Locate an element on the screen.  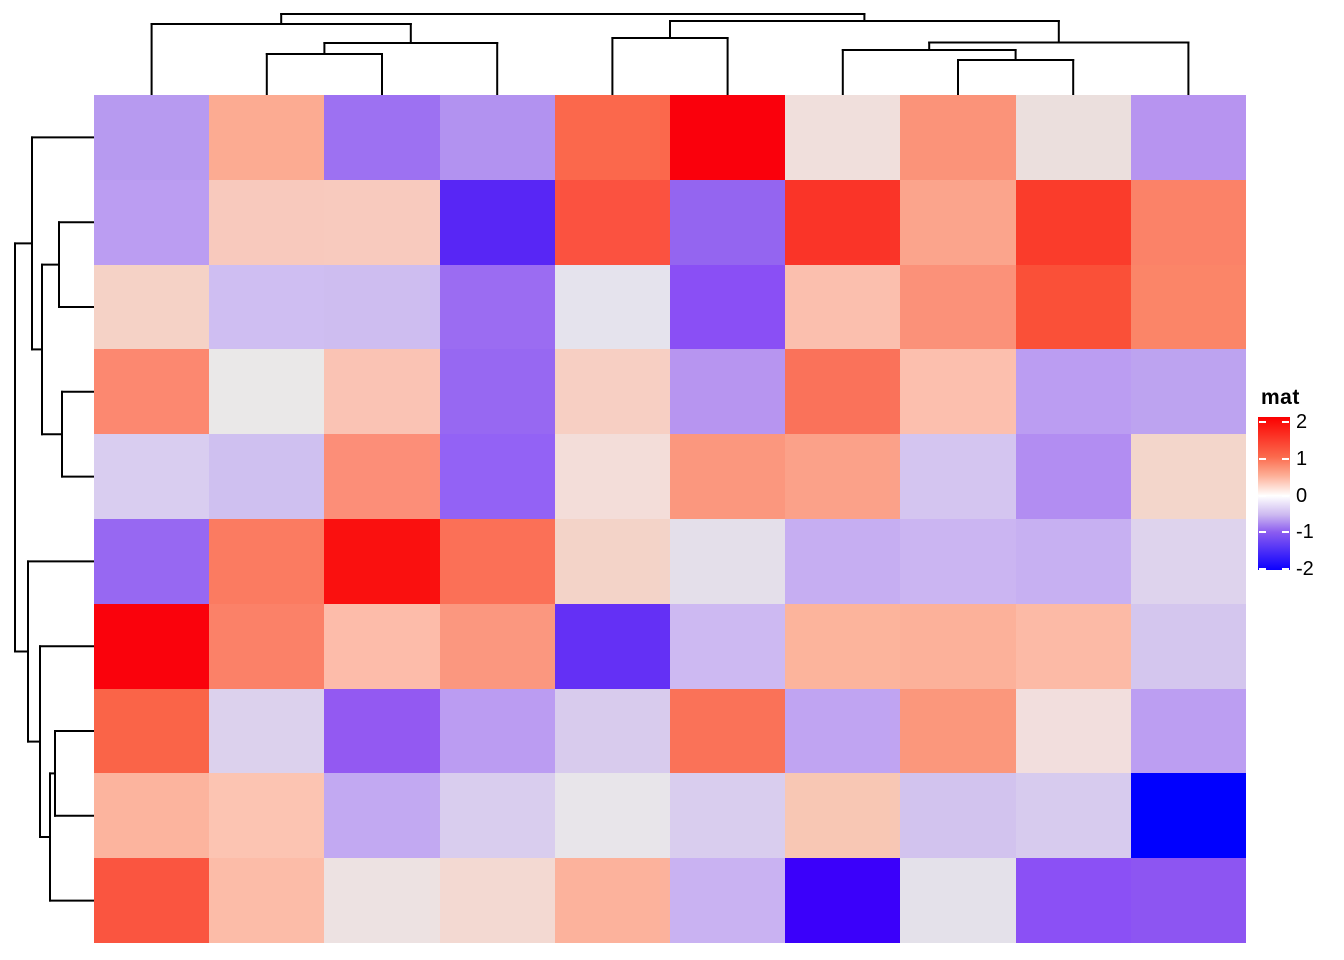
heatmap-cell-r6-c10 is located at coordinates (1188, 561).